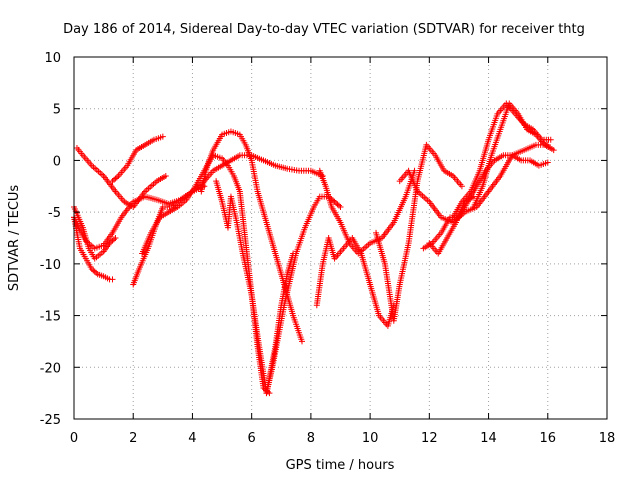  I want to click on y-tick-label: 5, so click(57, 110).